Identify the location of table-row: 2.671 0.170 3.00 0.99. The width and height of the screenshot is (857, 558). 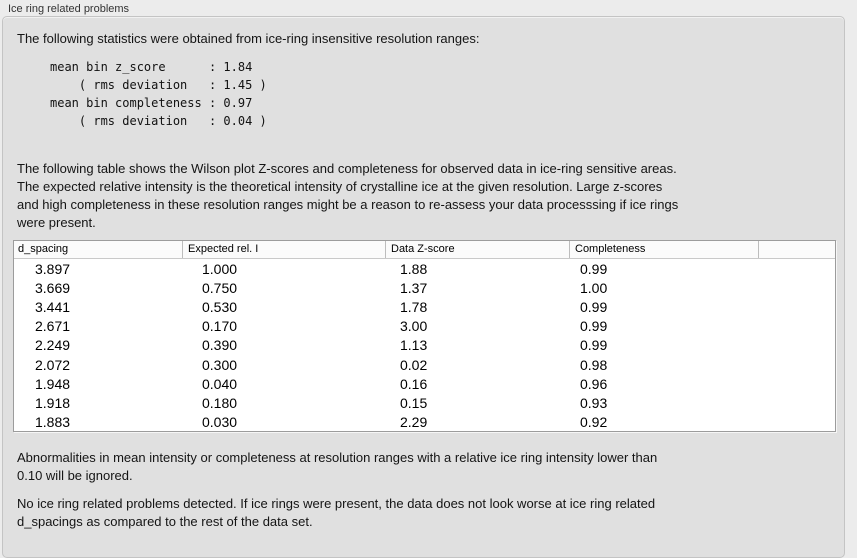
(424, 326).